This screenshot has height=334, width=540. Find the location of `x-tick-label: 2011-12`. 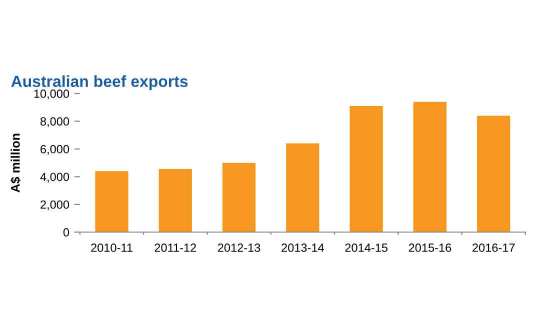

x-tick-label: 2011-12 is located at coordinates (175, 248).